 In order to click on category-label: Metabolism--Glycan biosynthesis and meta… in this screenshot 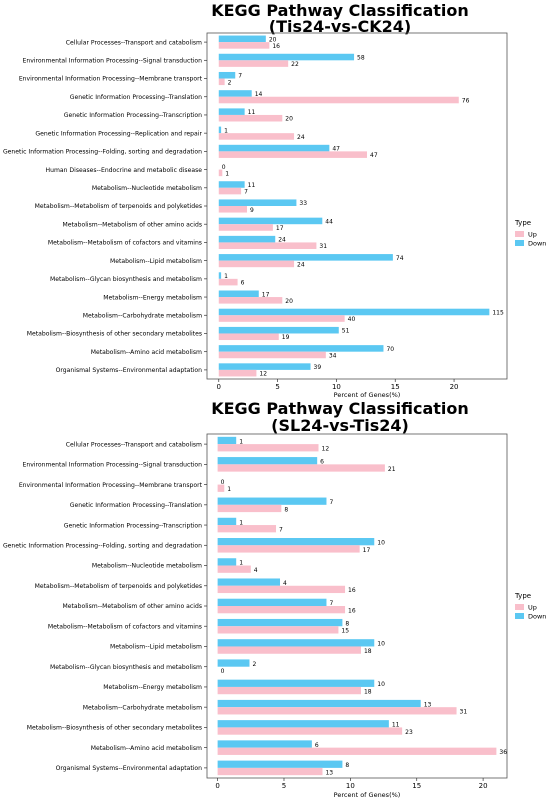, I will do `click(126, 667)`.